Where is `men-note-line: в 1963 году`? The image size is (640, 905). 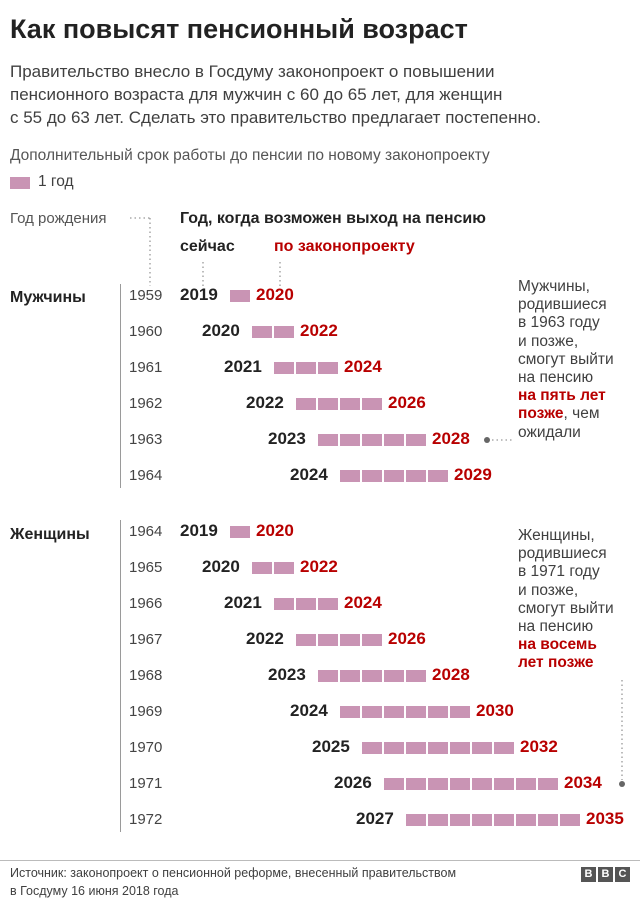
men-note-line: в 1963 году is located at coordinates (559, 323).